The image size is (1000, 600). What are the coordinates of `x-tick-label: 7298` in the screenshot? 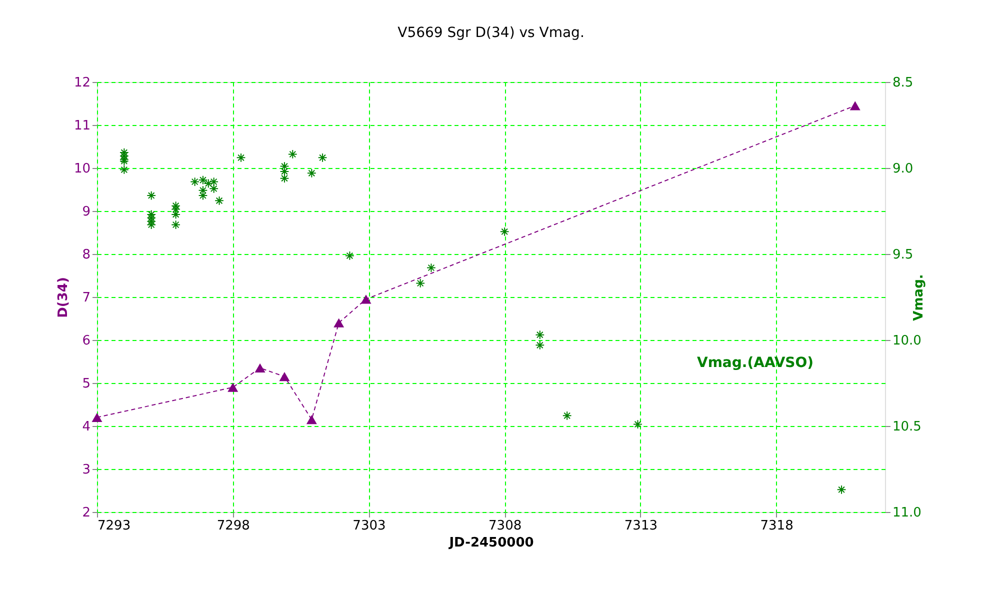 It's located at (233, 526).